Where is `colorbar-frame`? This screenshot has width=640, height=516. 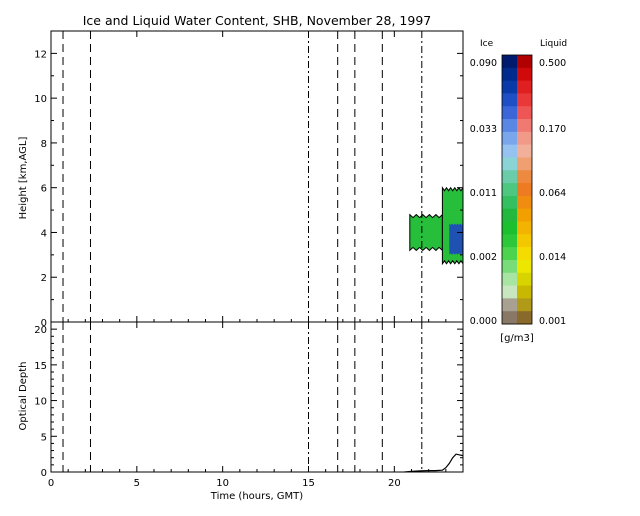 colorbar-frame is located at coordinates (517, 189).